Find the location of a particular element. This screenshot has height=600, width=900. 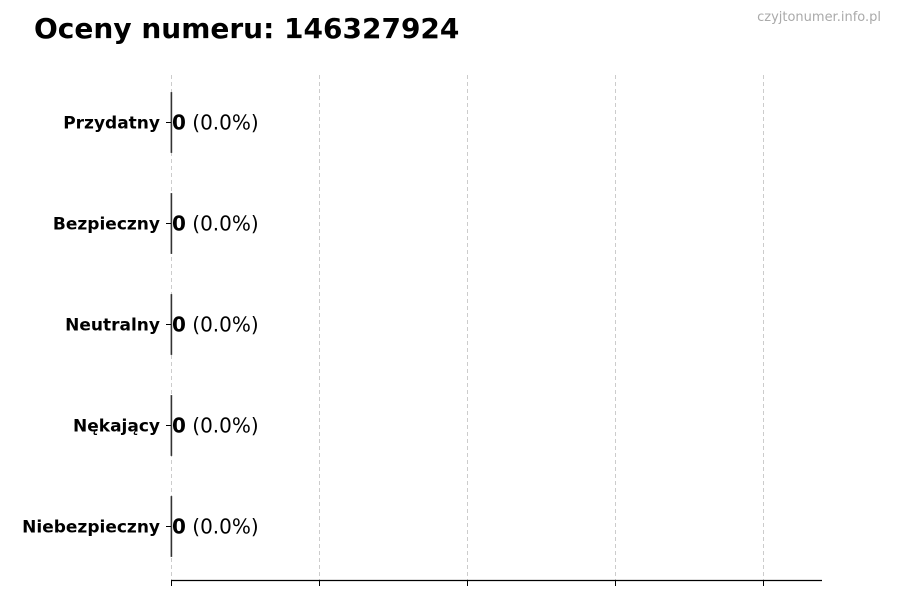

watermark: czyjtonumer.info.pl is located at coordinates (819, 17).